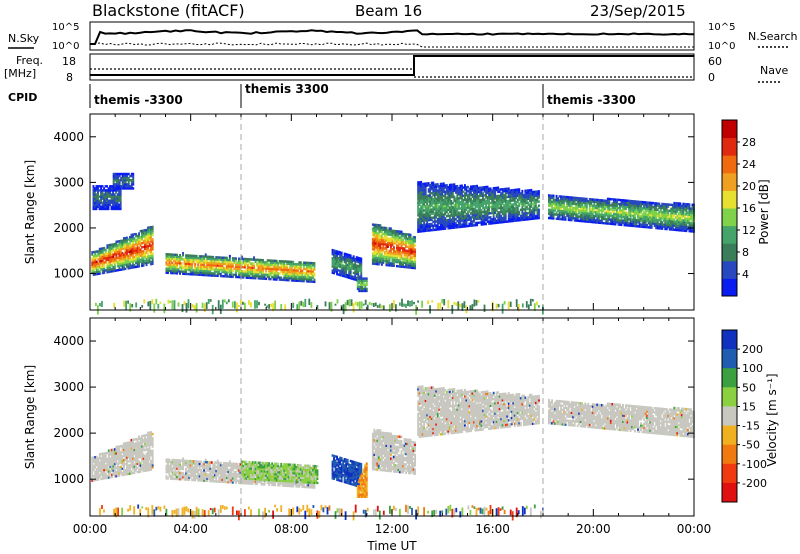 Image resolution: width=800 pixels, height=554 pixels. What do you see at coordinates (168, 10) in the screenshot?
I see `station-title: Blackstone (fitACF)` at bounding box center [168, 10].